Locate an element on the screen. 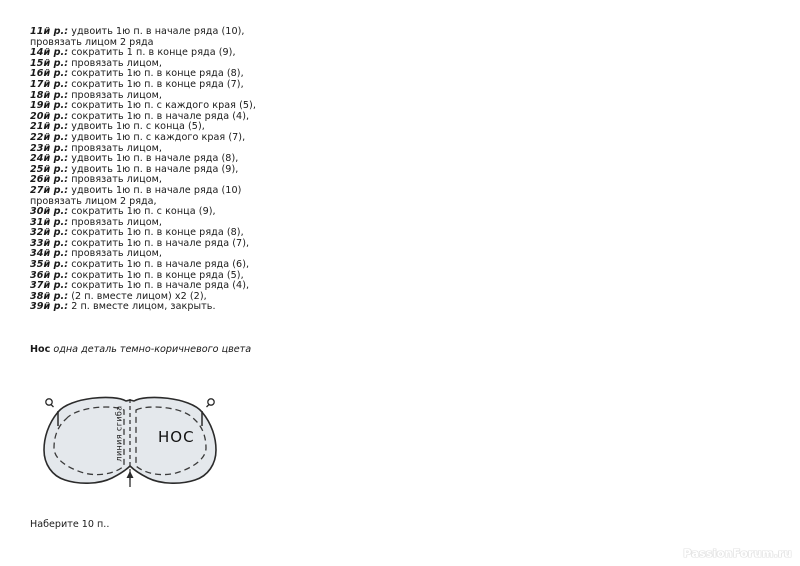 The image size is (800, 566). instruction-row: 14й р.: сократить 1 п. в конце ряда (9), is located at coordinates (240, 53).